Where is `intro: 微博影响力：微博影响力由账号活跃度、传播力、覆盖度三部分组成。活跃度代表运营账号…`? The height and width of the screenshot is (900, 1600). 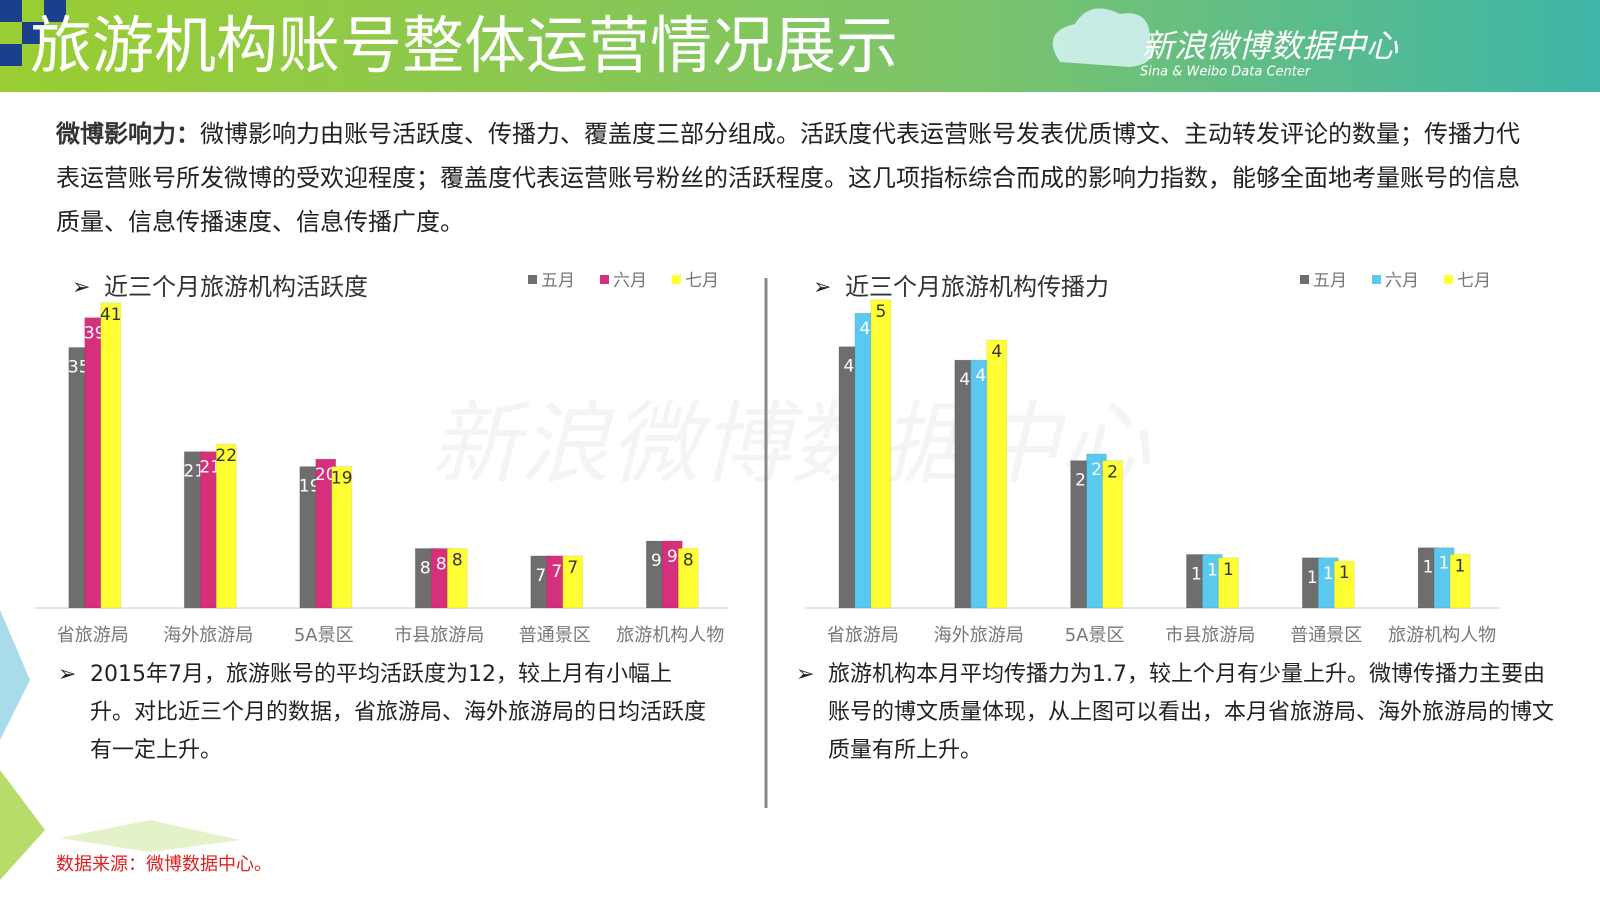
intro: 微博影响力：微博影响力由账号活跃度、传播力、覆盖度三部分组成。活跃度代表运营账号… is located at coordinates (791, 178).